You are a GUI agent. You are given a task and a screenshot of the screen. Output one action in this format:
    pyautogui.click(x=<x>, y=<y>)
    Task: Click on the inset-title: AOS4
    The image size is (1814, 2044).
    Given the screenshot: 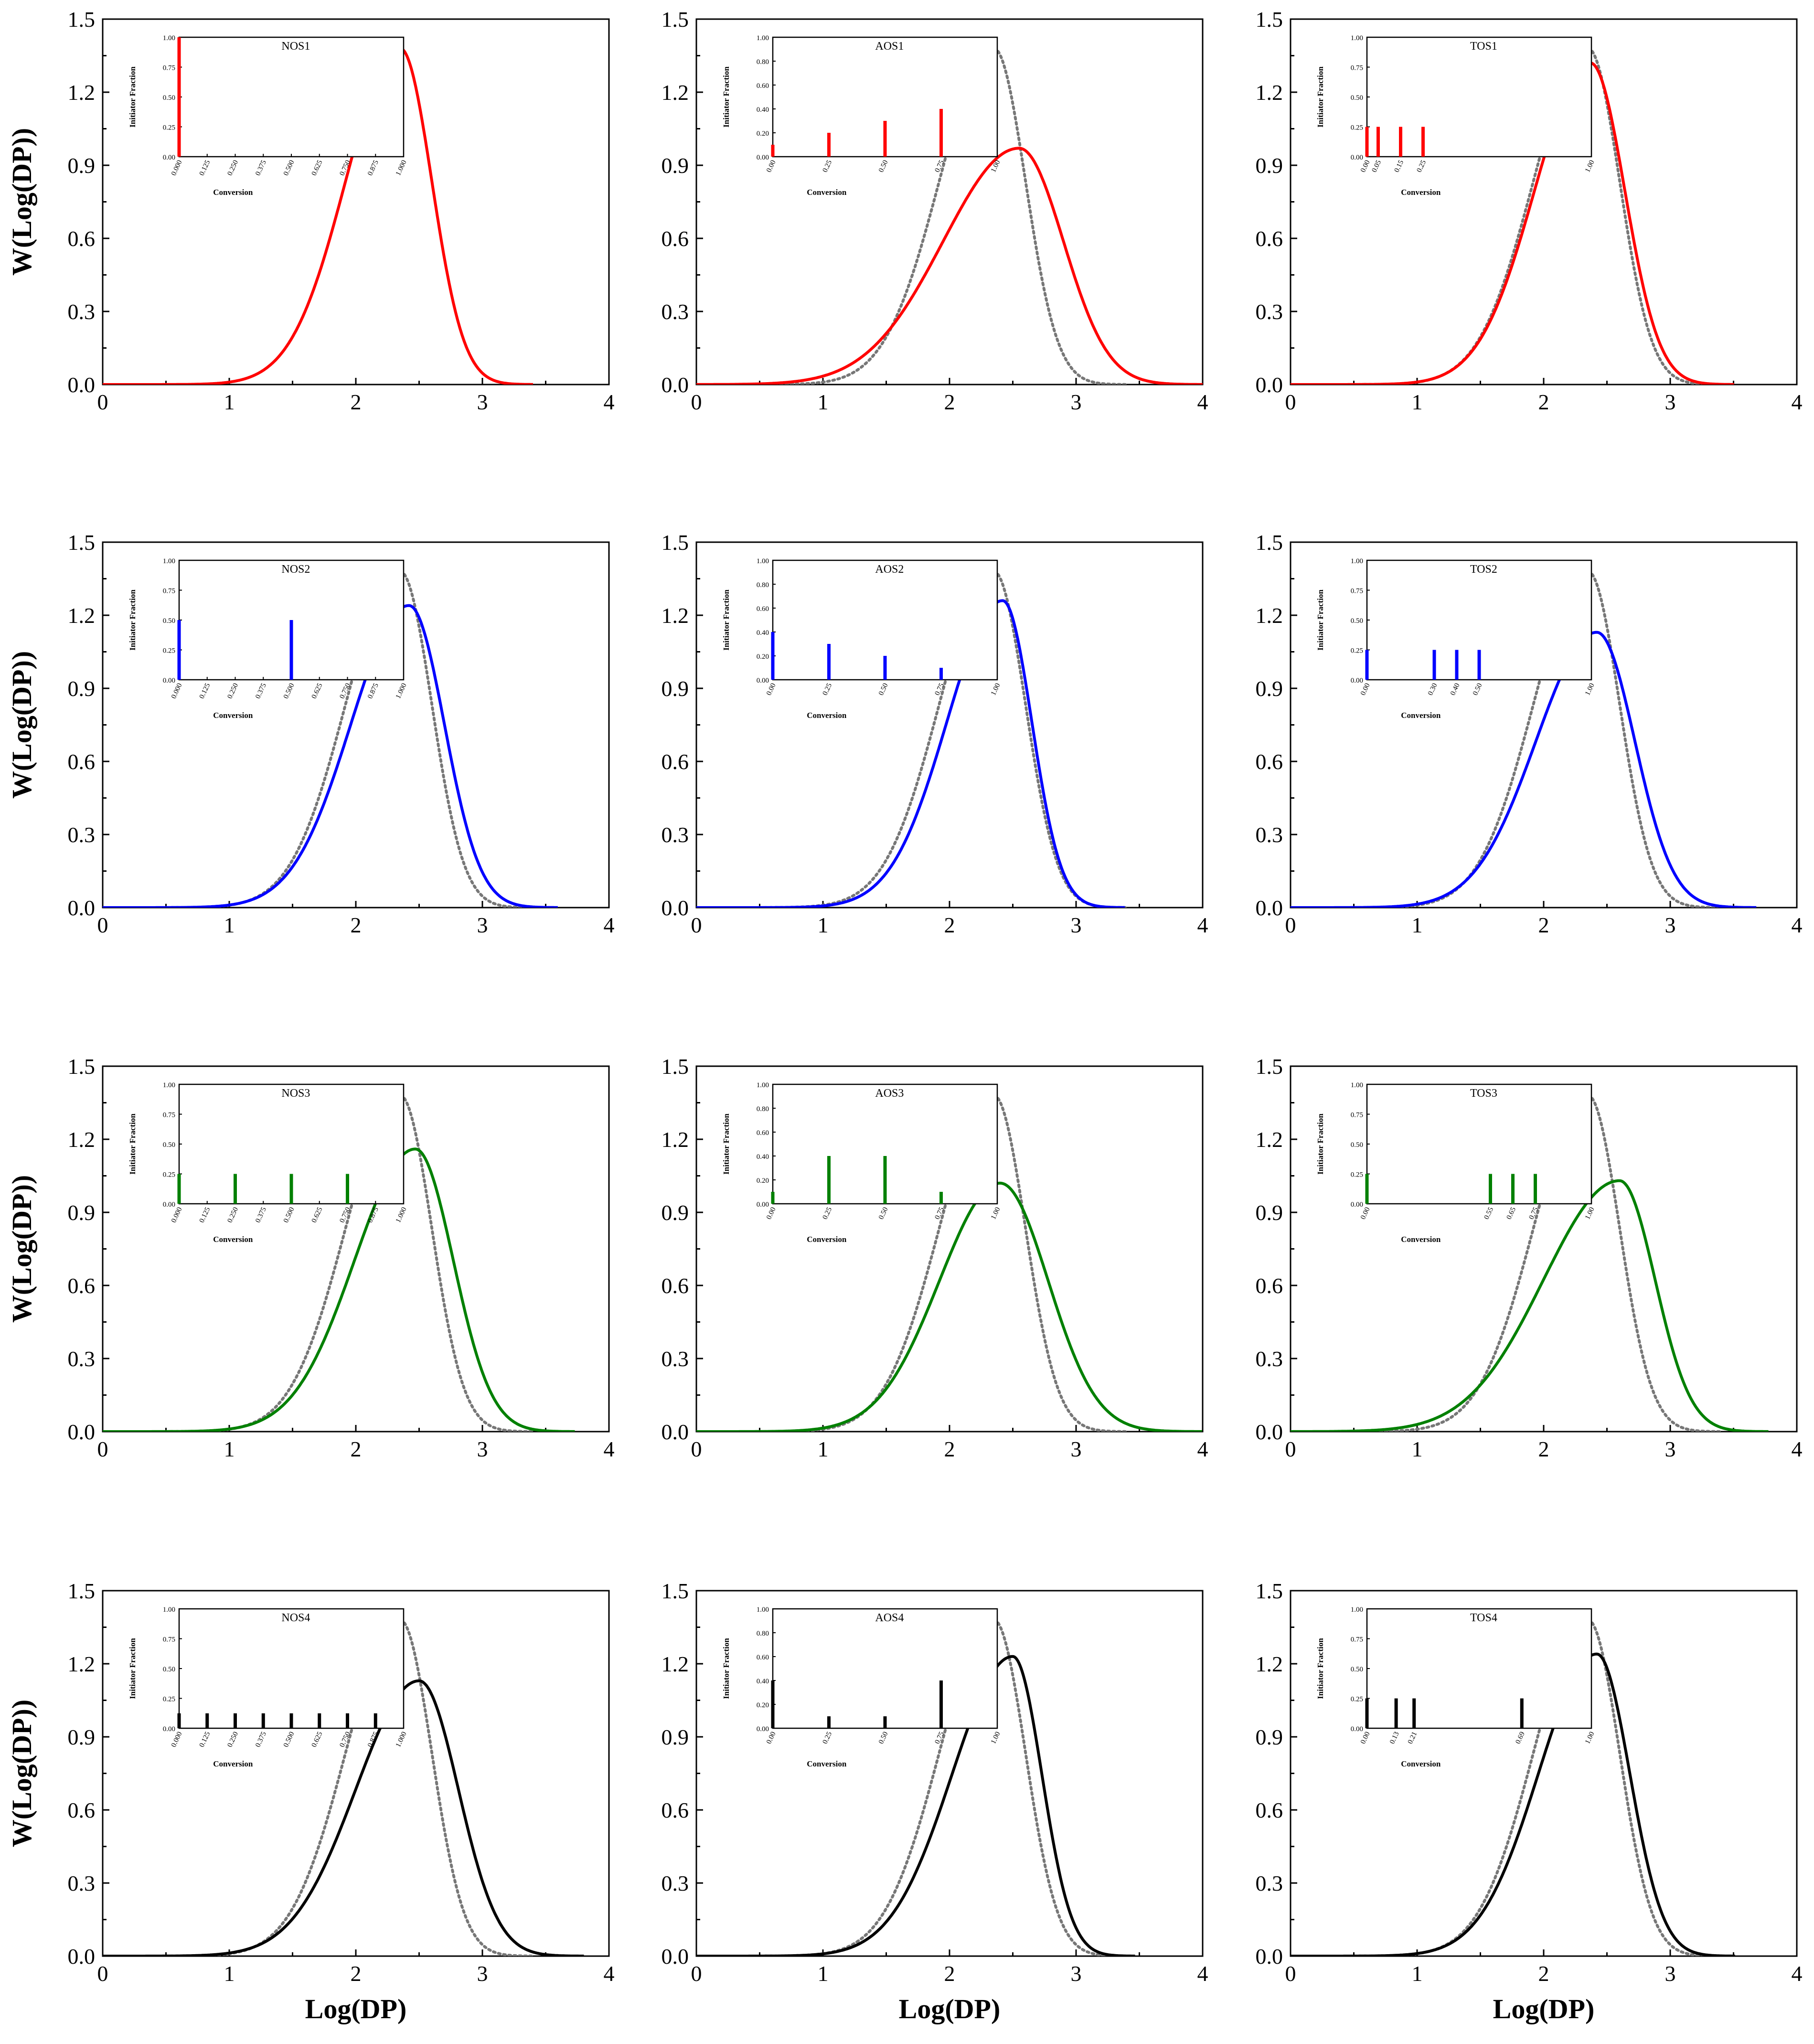 What is the action you would take?
    pyautogui.click(x=889, y=1618)
    